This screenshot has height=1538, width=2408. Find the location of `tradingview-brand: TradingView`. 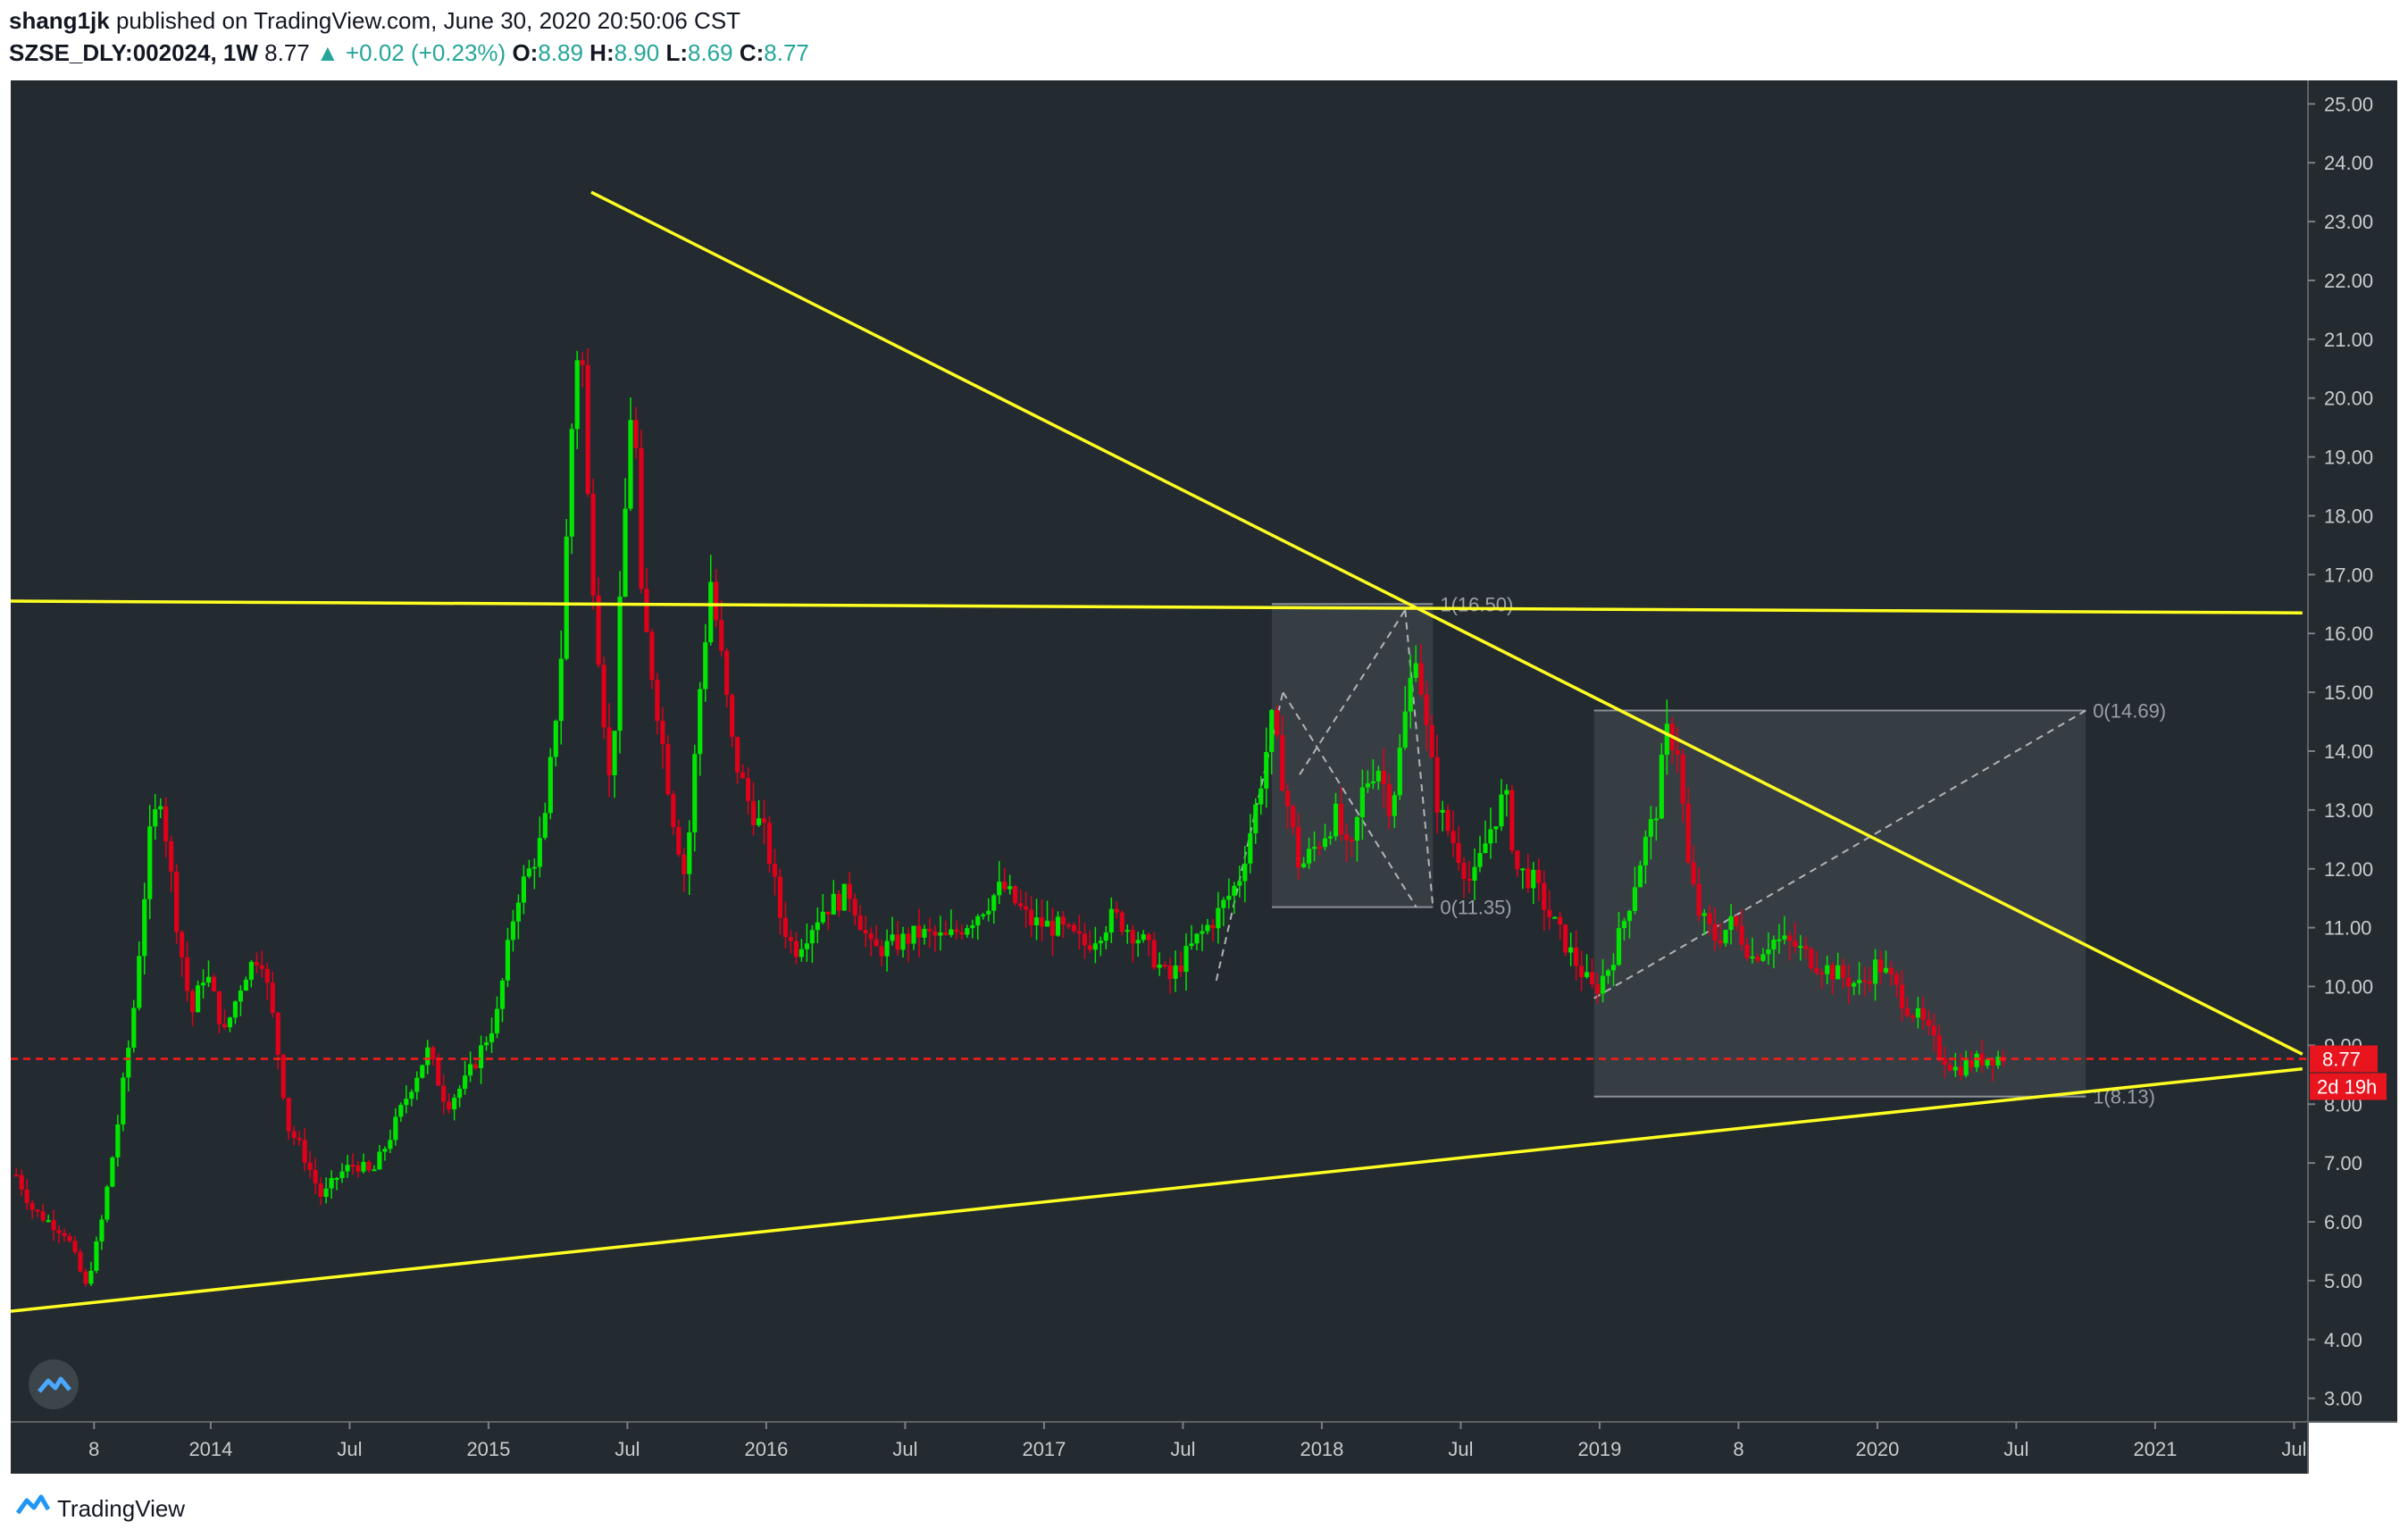

tradingview-brand: TradingView is located at coordinates (121, 1508).